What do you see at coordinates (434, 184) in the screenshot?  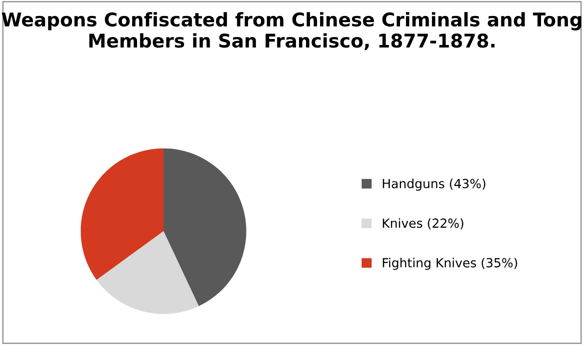 I see `legend-label: Handguns (43%)` at bounding box center [434, 184].